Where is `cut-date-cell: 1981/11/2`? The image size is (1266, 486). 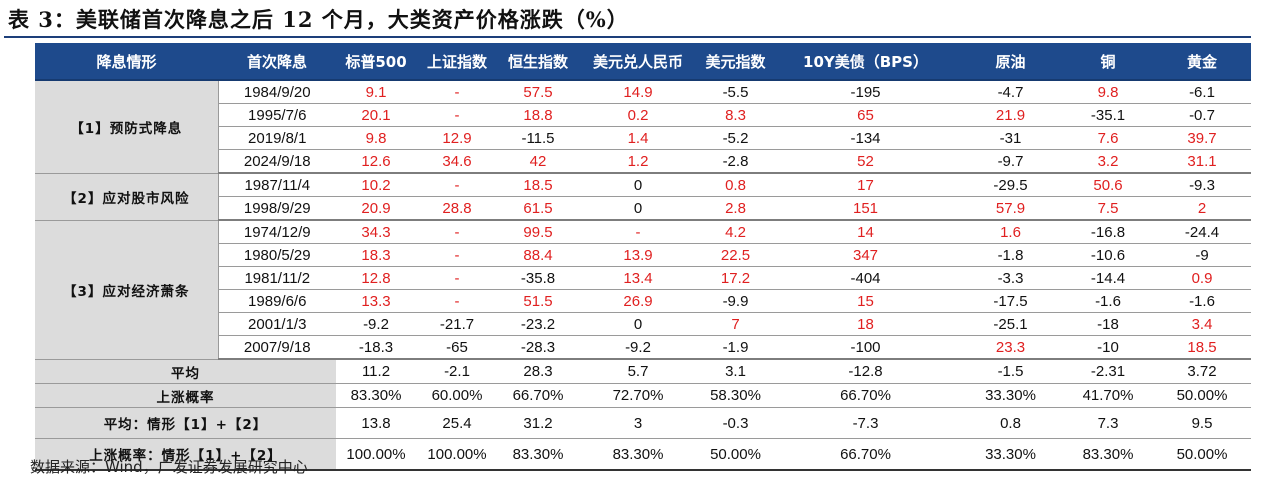 cut-date-cell: 1981/11/2 is located at coordinates (277, 278).